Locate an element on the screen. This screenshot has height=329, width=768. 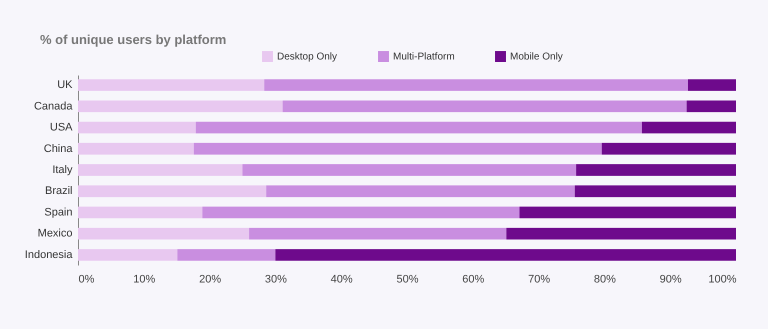
x-tick-label: 70% is located at coordinates (539, 280).